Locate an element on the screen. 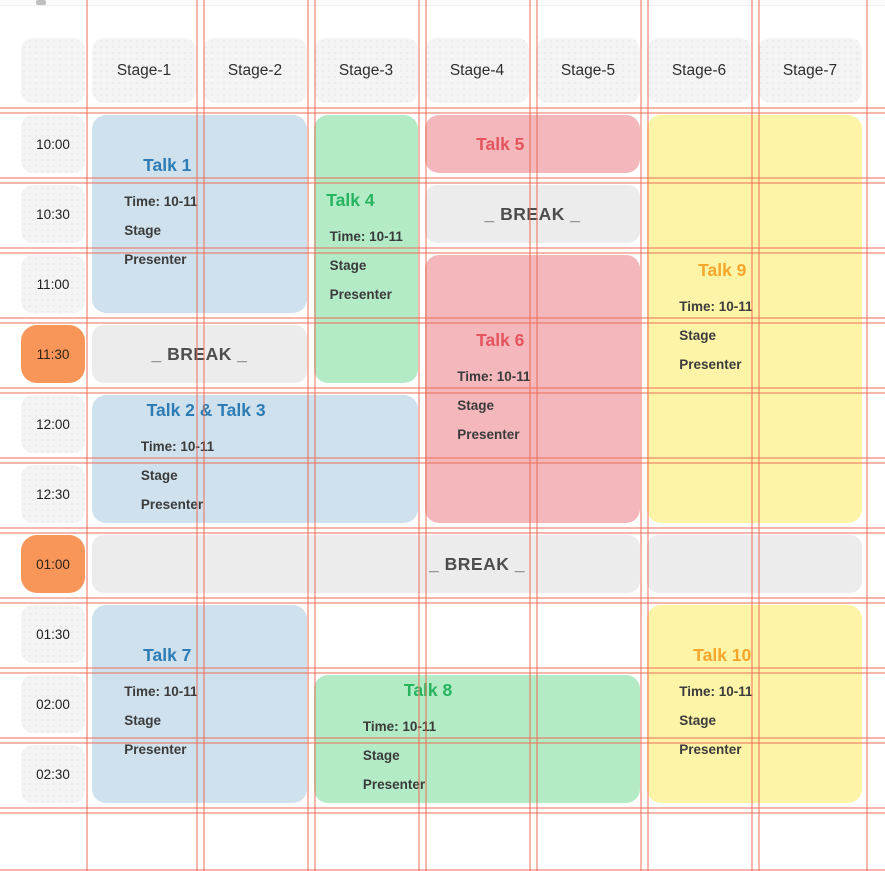  break-1130-label: _ BREAK _ is located at coordinates (199, 353).